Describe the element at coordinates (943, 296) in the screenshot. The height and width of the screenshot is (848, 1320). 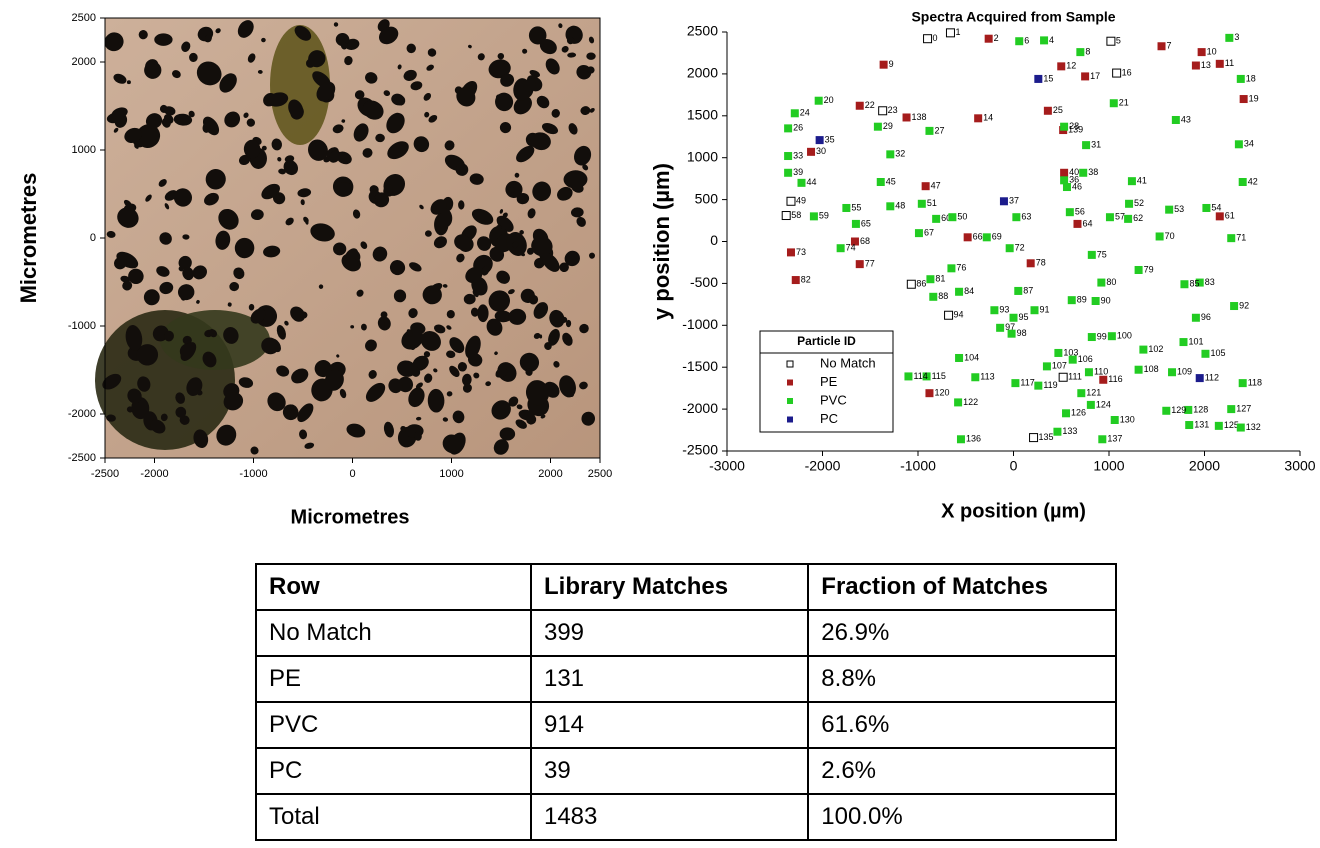
I see `point-label: 88` at that location.